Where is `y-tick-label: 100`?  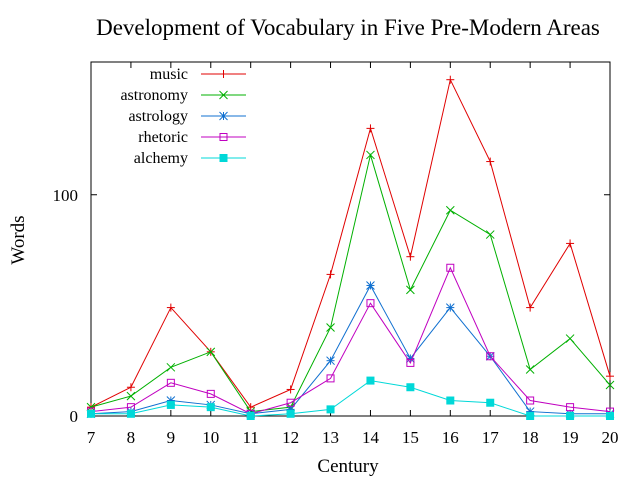 y-tick-label: 100 is located at coordinates (66, 195).